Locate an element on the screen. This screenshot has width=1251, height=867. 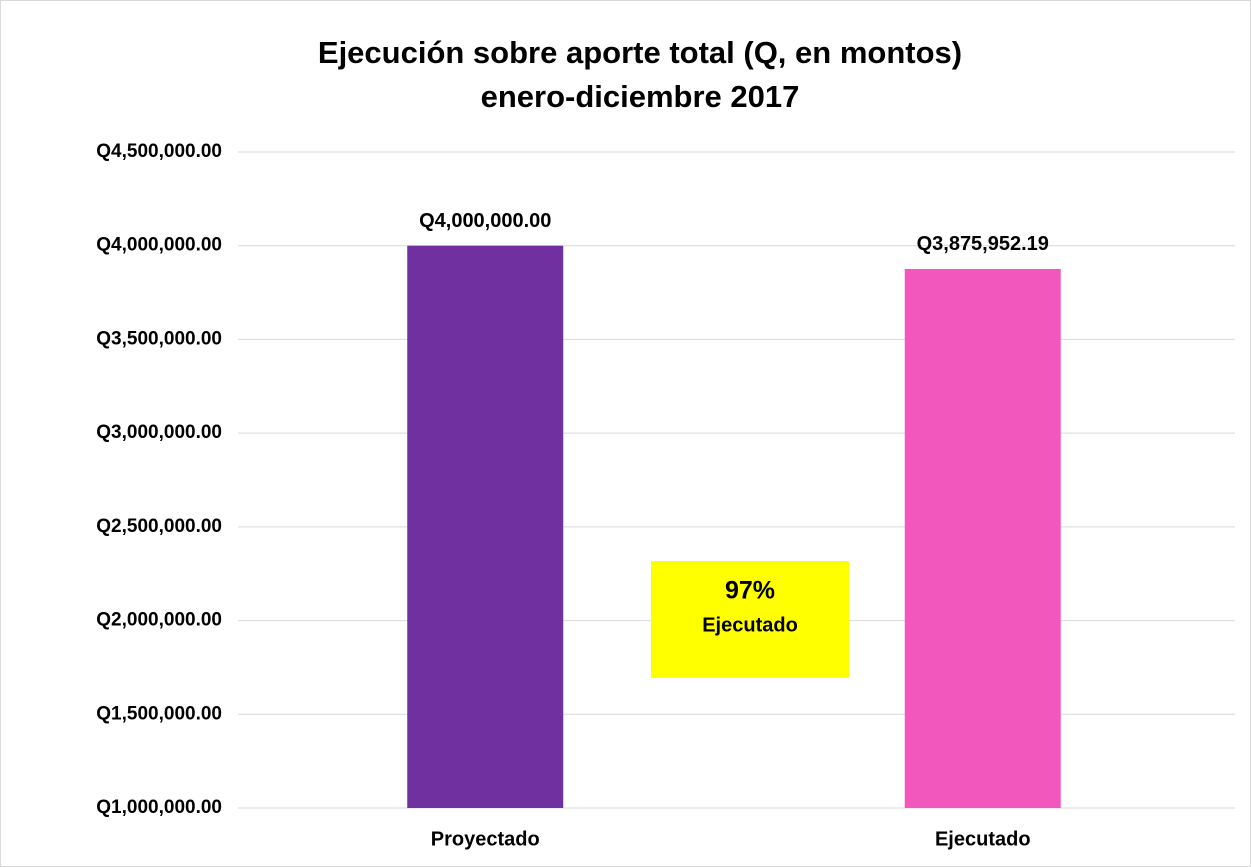
x-tick-label: Ejecutado is located at coordinates (983, 839).